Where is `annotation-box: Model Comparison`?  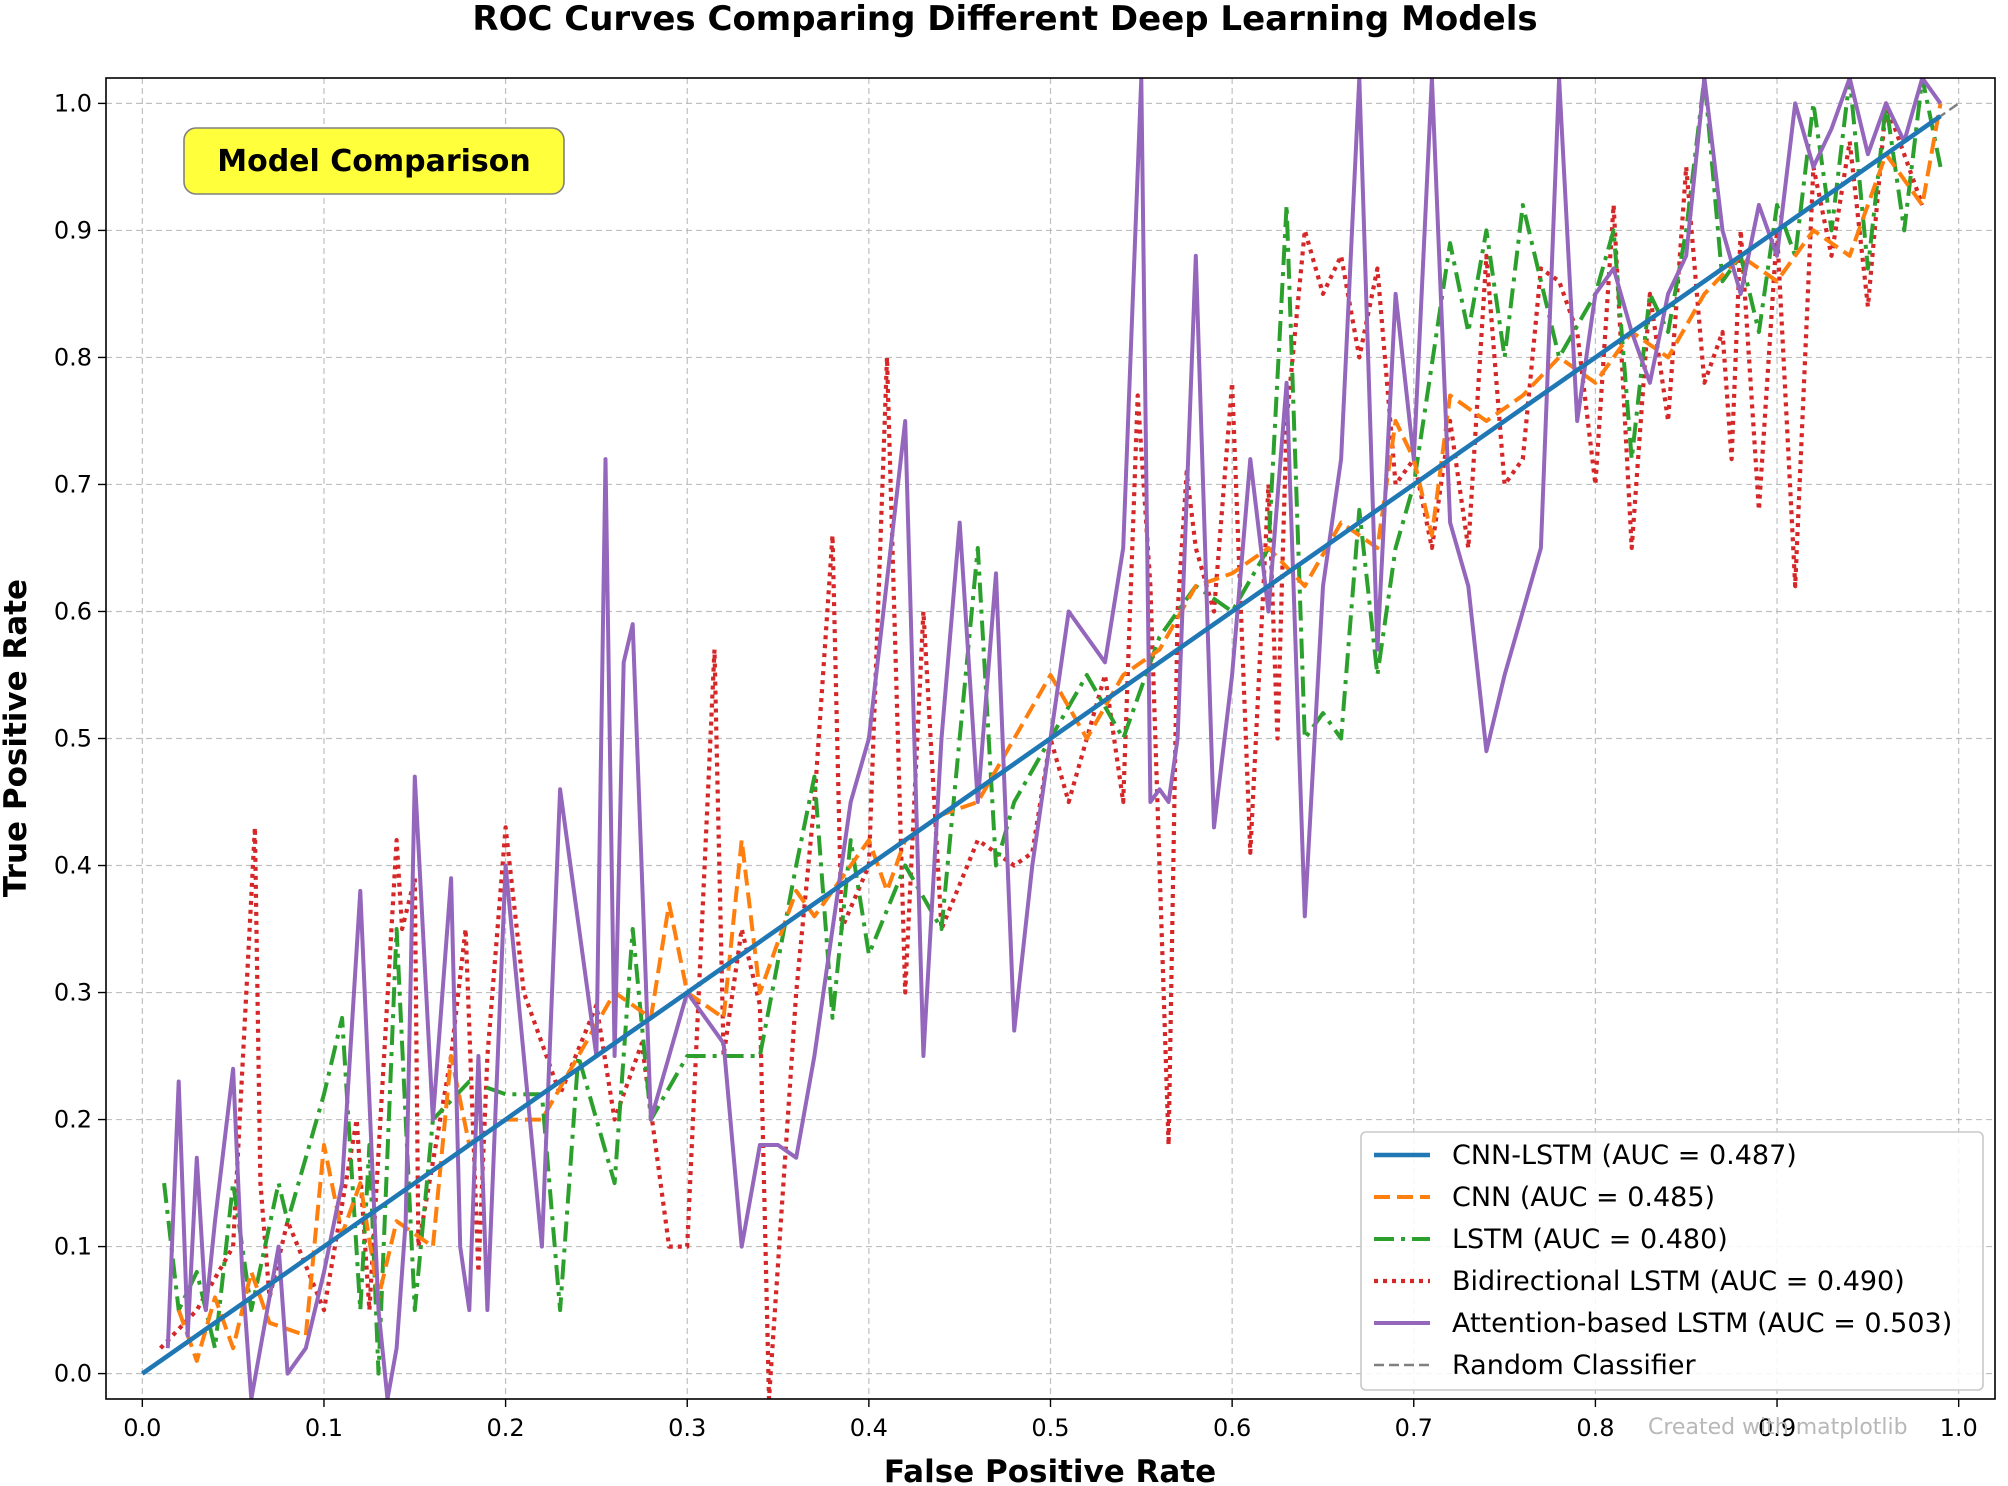 annotation-box: Model Comparison is located at coordinates (374, 161).